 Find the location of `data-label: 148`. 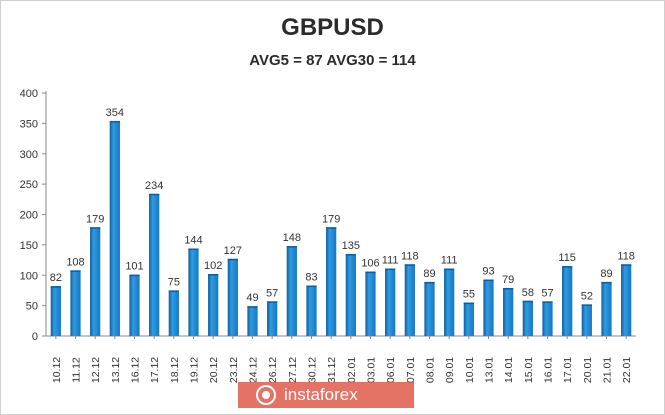

data-label: 148 is located at coordinates (292, 238).